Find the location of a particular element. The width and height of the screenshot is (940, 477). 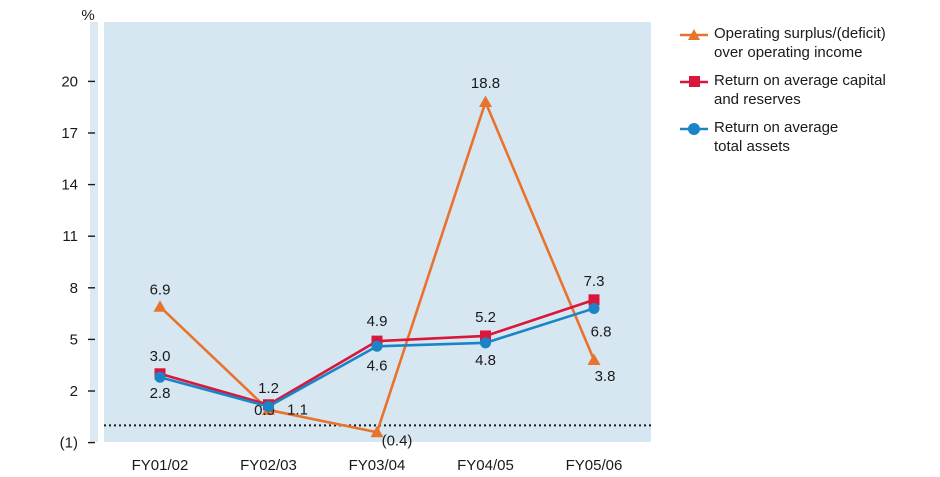

y-tick-label: 11 is located at coordinates (70, 236).